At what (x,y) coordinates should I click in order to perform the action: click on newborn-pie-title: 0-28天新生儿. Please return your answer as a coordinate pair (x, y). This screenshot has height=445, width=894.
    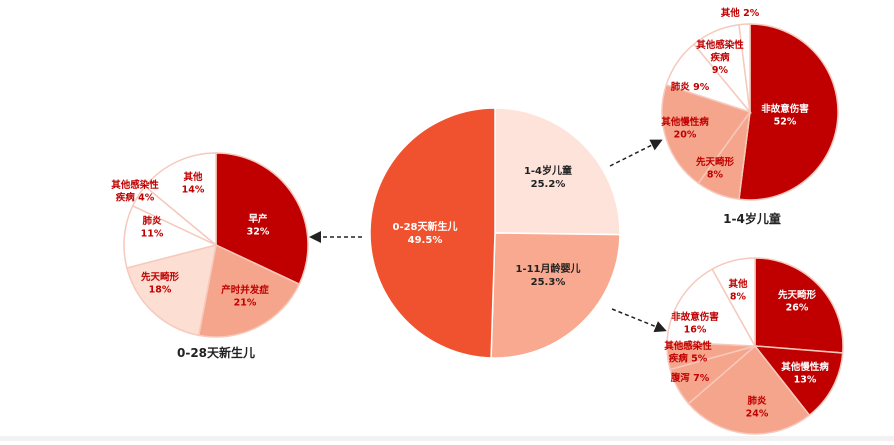
    Looking at the image, I should click on (216, 353).